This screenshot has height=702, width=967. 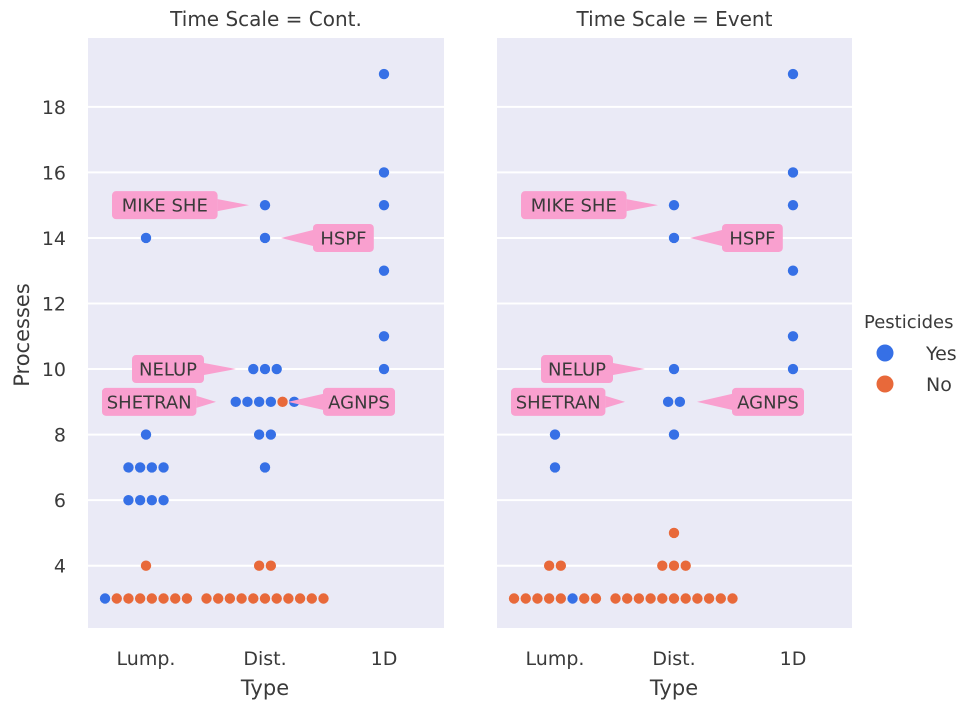 What do you see at coordinates (60, 501) in the screenshot?
I see `y-tick-label: 6` at bounding box center [60, 501].